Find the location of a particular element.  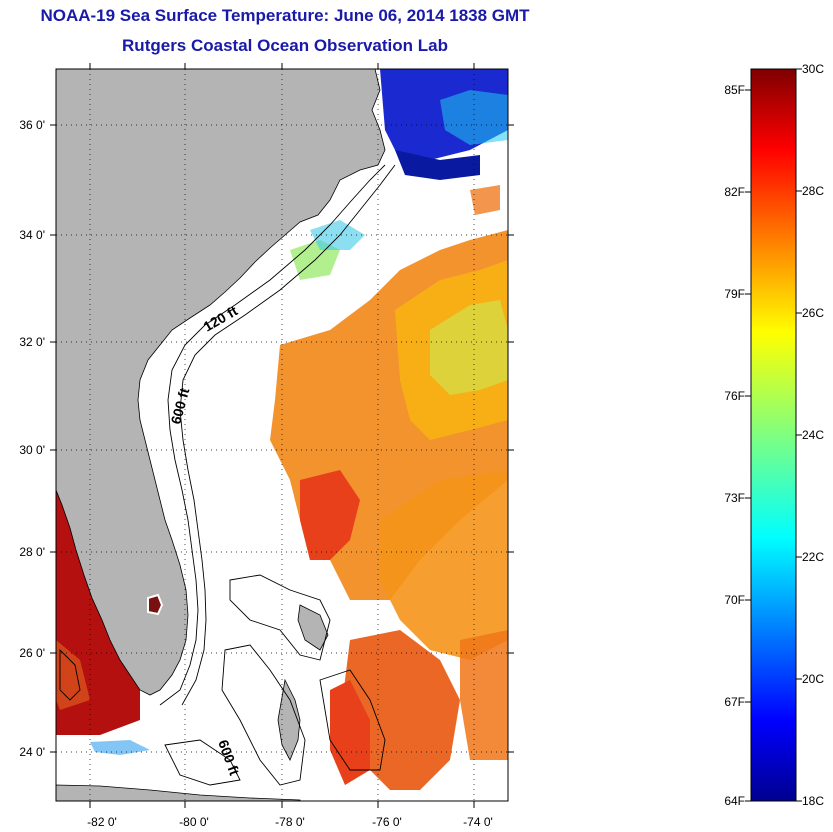

colorbar-c-18: 18C is located at coordinates (813, 801).